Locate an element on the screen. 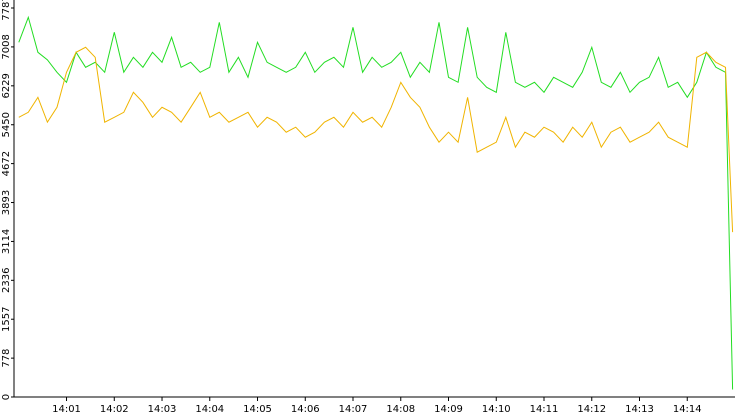 The width and height of the screenshot is (735, 415). y-tick-label: 778 is located at coordinates (6, 358).